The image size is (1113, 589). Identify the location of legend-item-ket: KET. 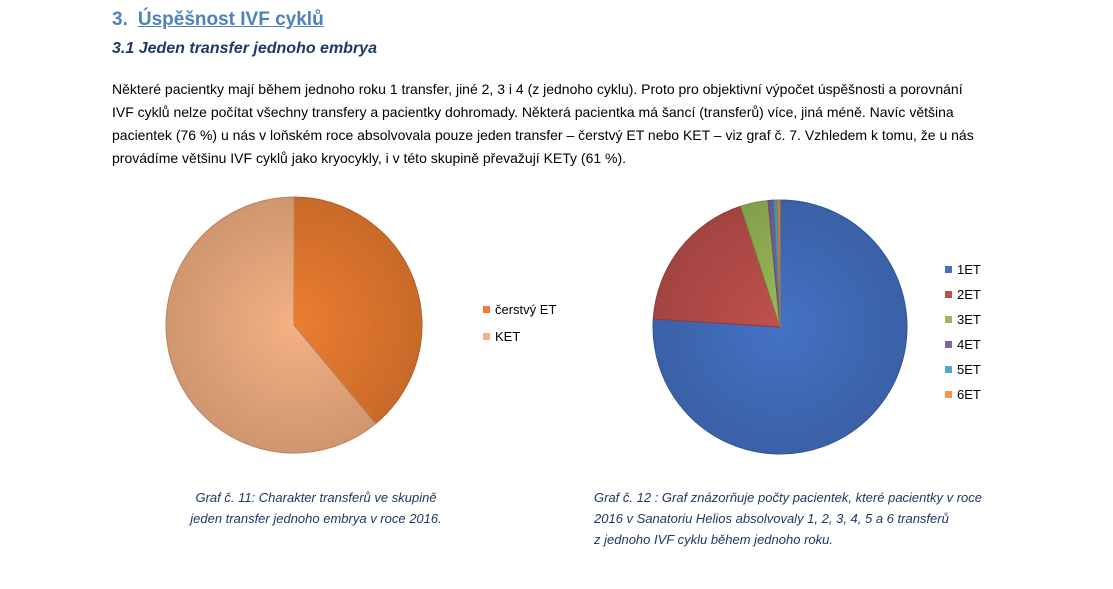
(501, 336).